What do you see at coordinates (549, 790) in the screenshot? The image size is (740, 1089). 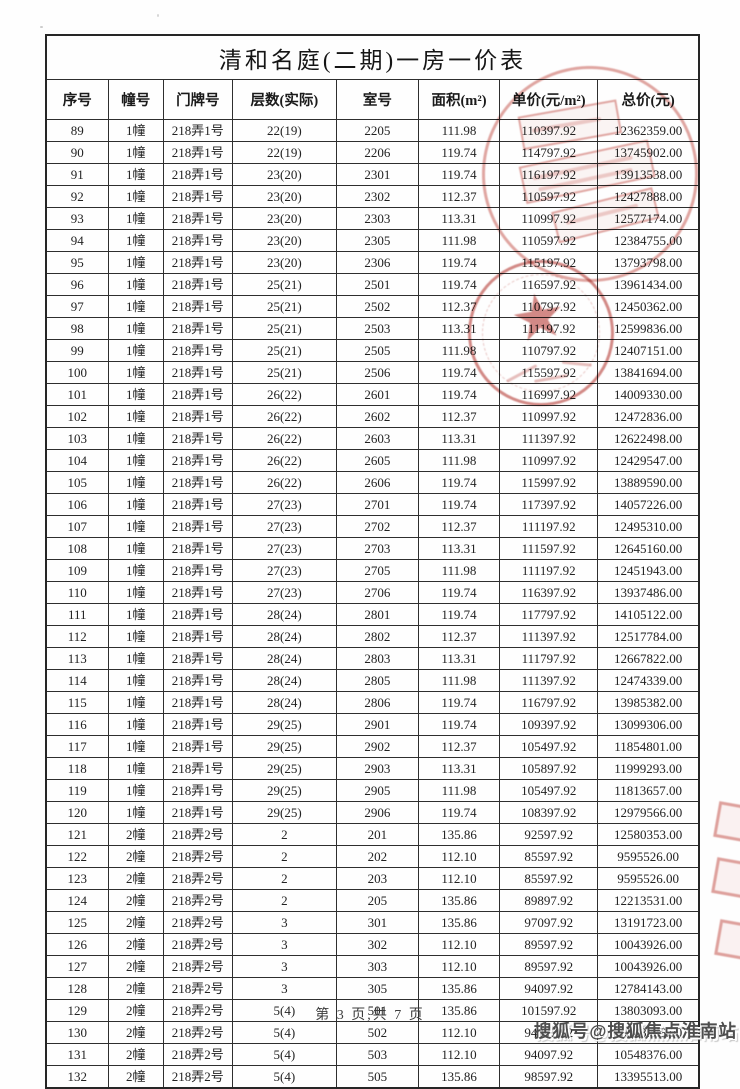 I see `cell-unit-price: 105497.92` at bounding box center [549, 790].